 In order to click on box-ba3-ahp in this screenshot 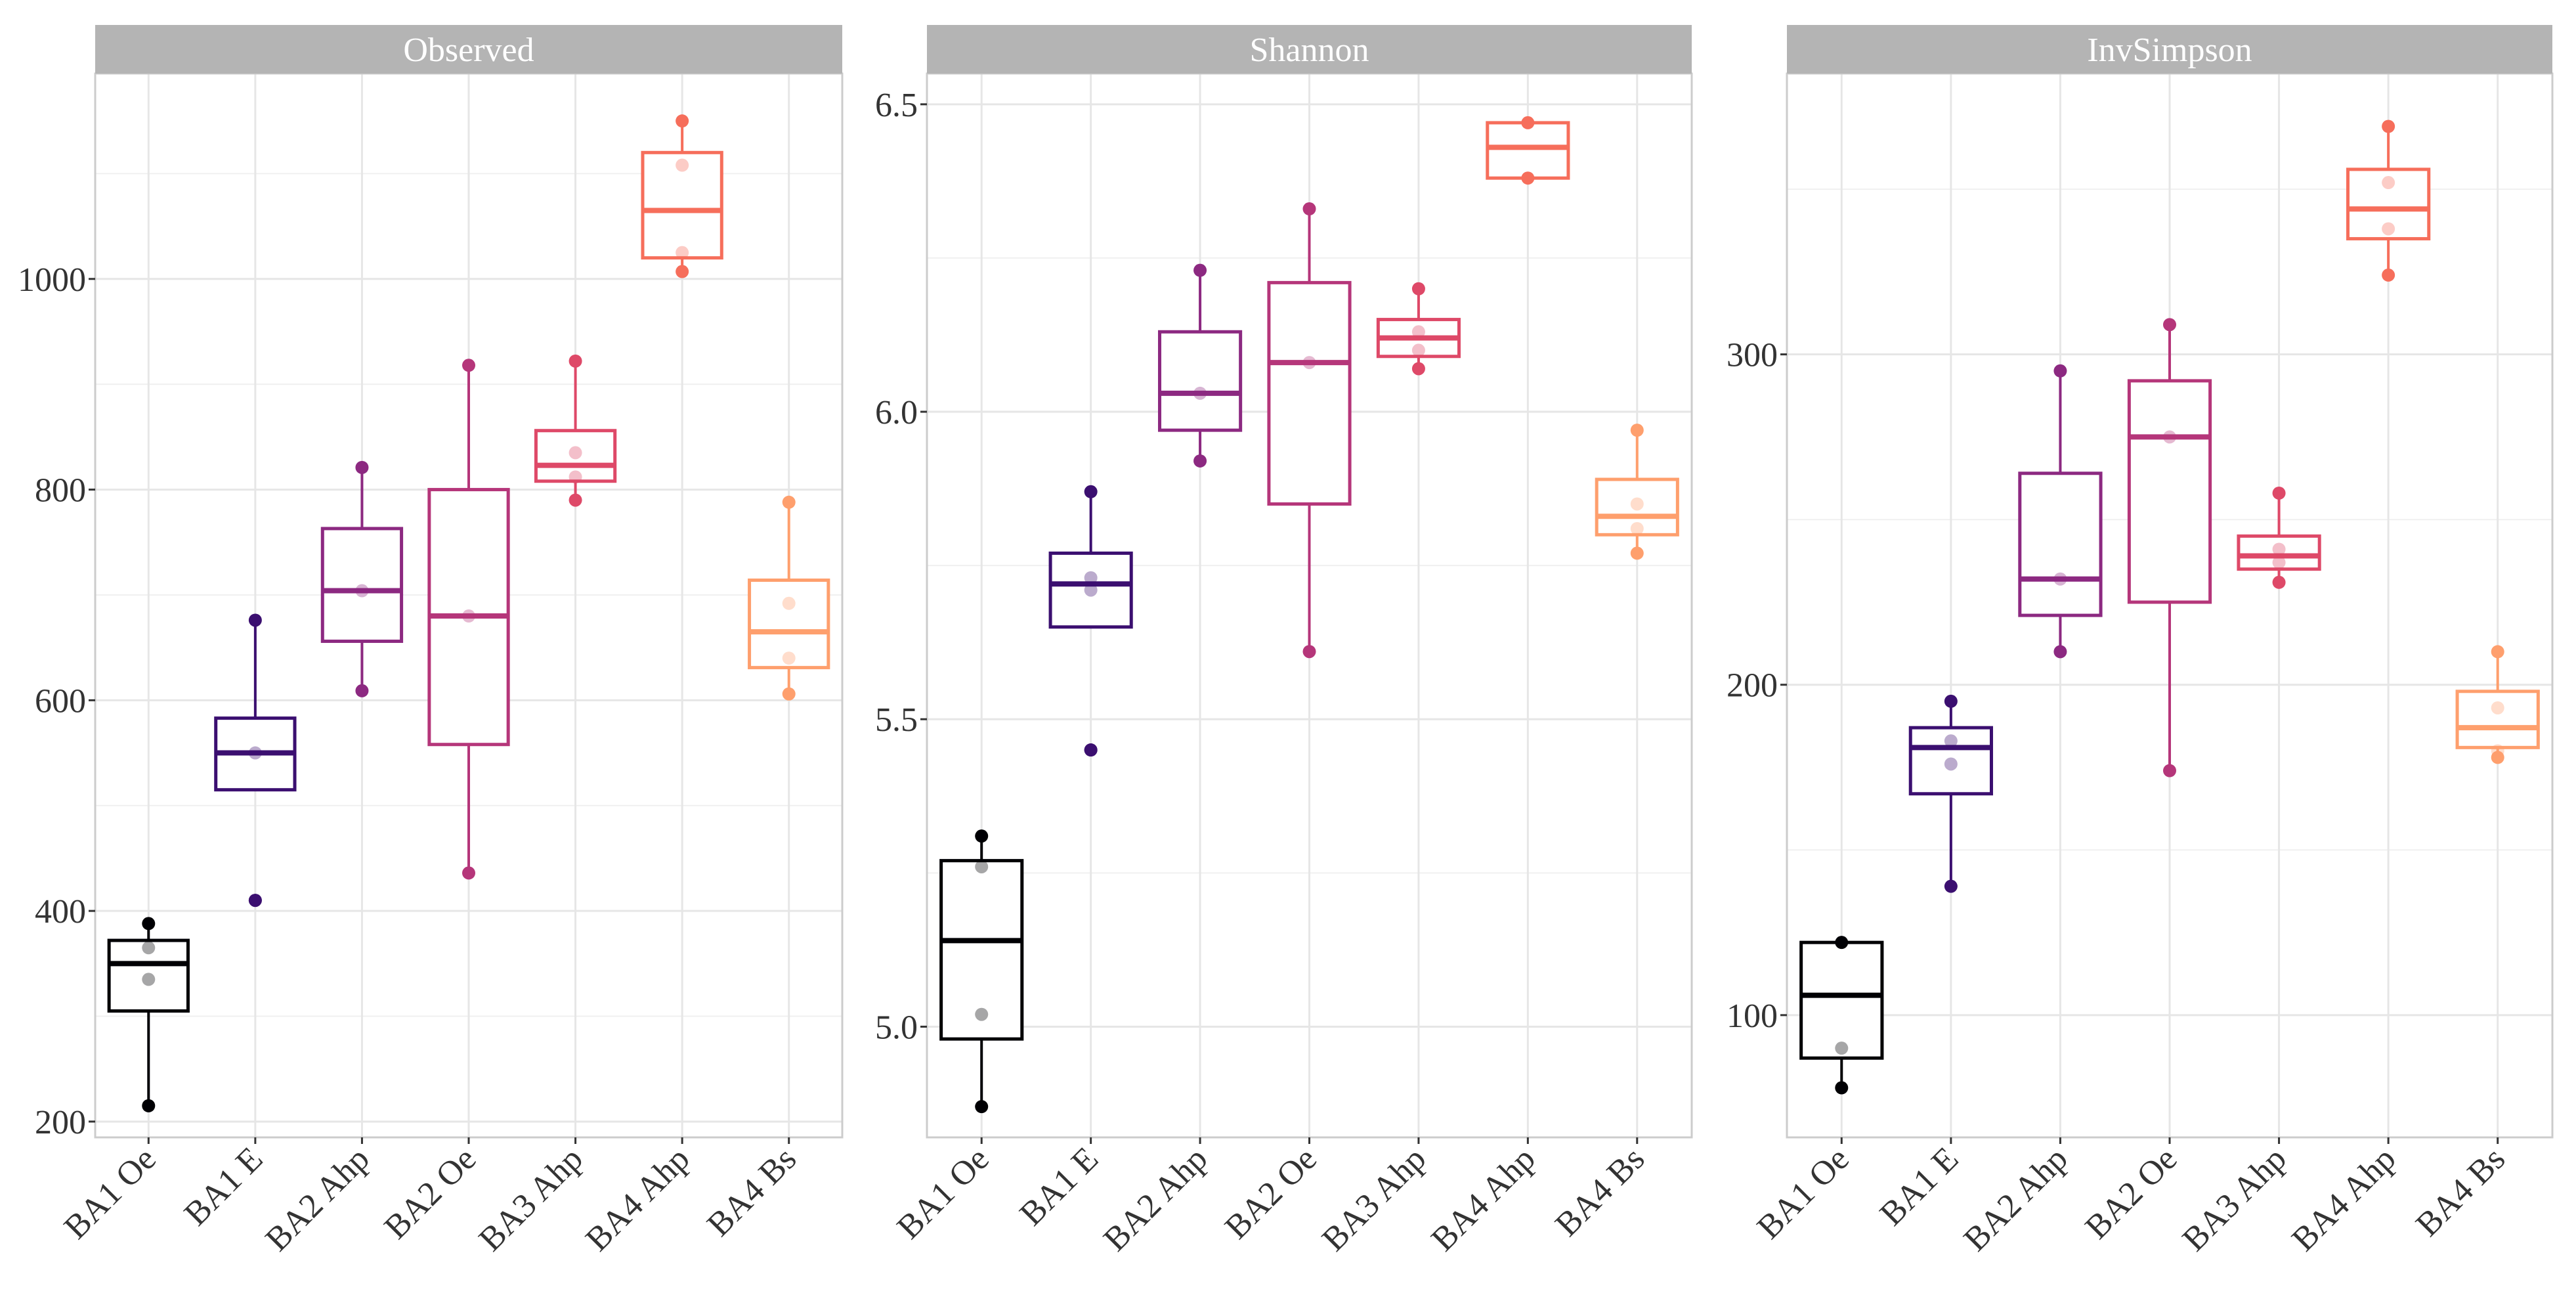, I will do `click(1418, 329)`.